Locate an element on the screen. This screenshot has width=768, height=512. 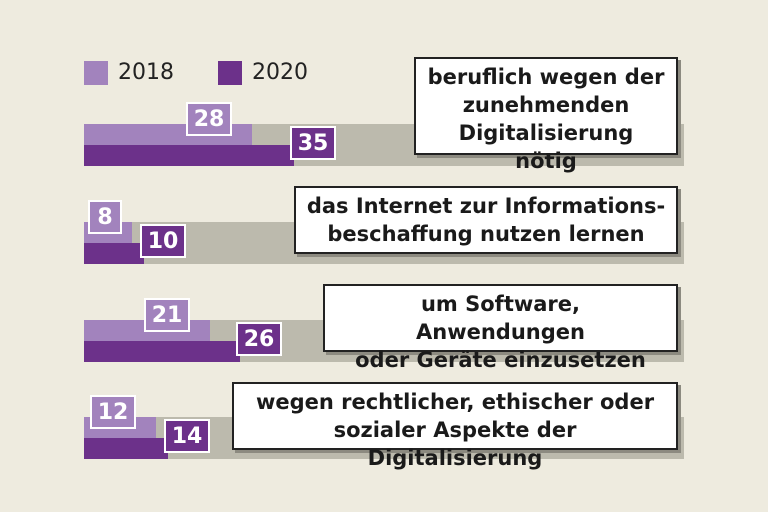
legend: 2018 2020 is located at coordinates (218, 72).